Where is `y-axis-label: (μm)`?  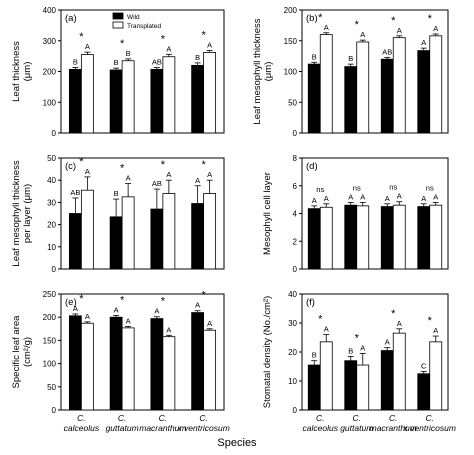 y-axis-label: (μm) is located at coordinates (268, 72).